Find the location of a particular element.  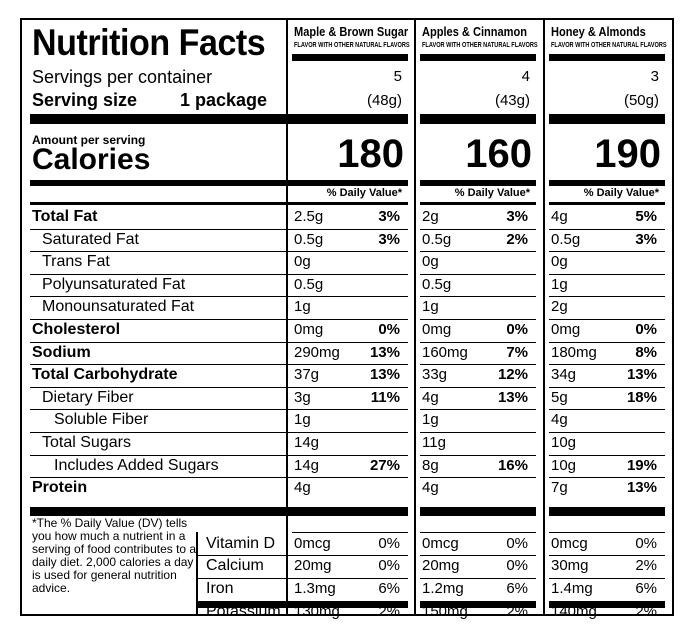

vitamin-amount: 1.3mg is located at coordinates (315, 588).